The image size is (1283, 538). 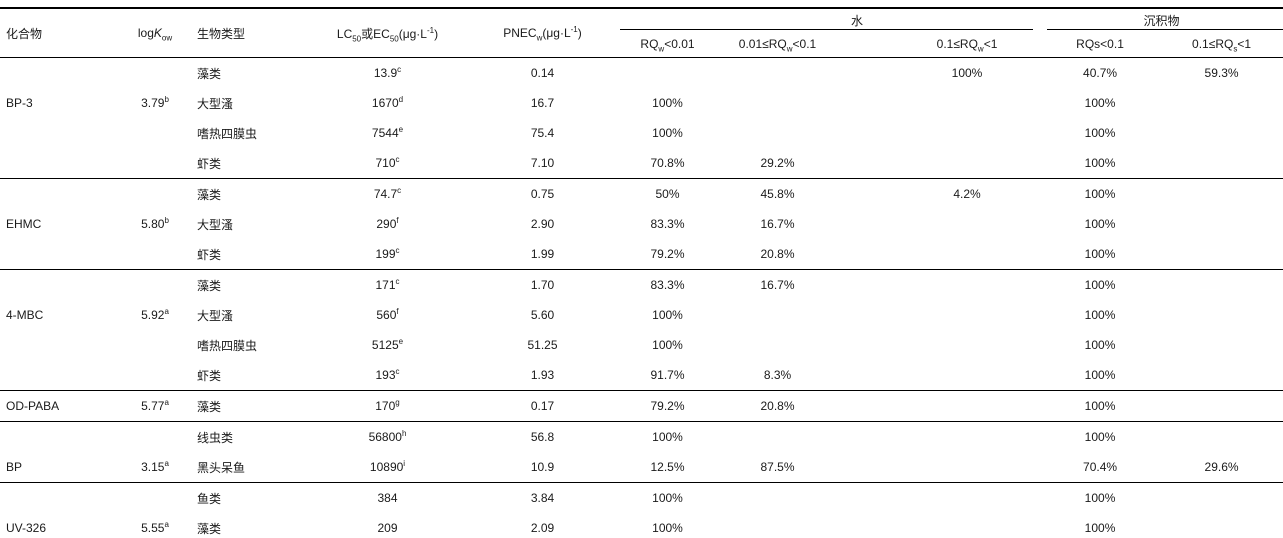 I want to click on rqw-0-01-0-1-cell: 16.7%, so click(x=777, y=224).